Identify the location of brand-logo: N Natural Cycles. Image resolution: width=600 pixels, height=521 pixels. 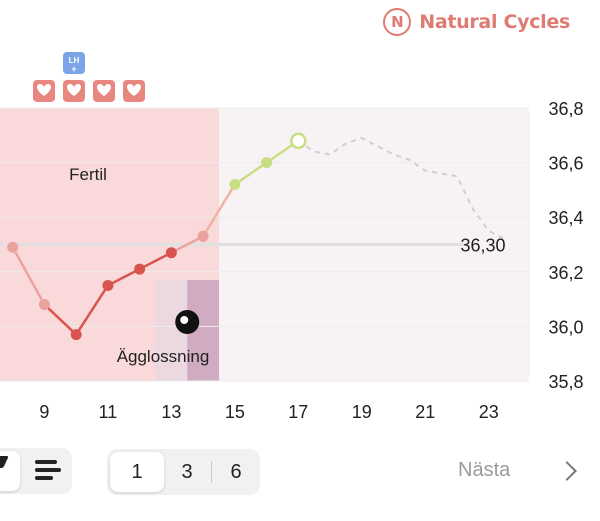
(476, 22).